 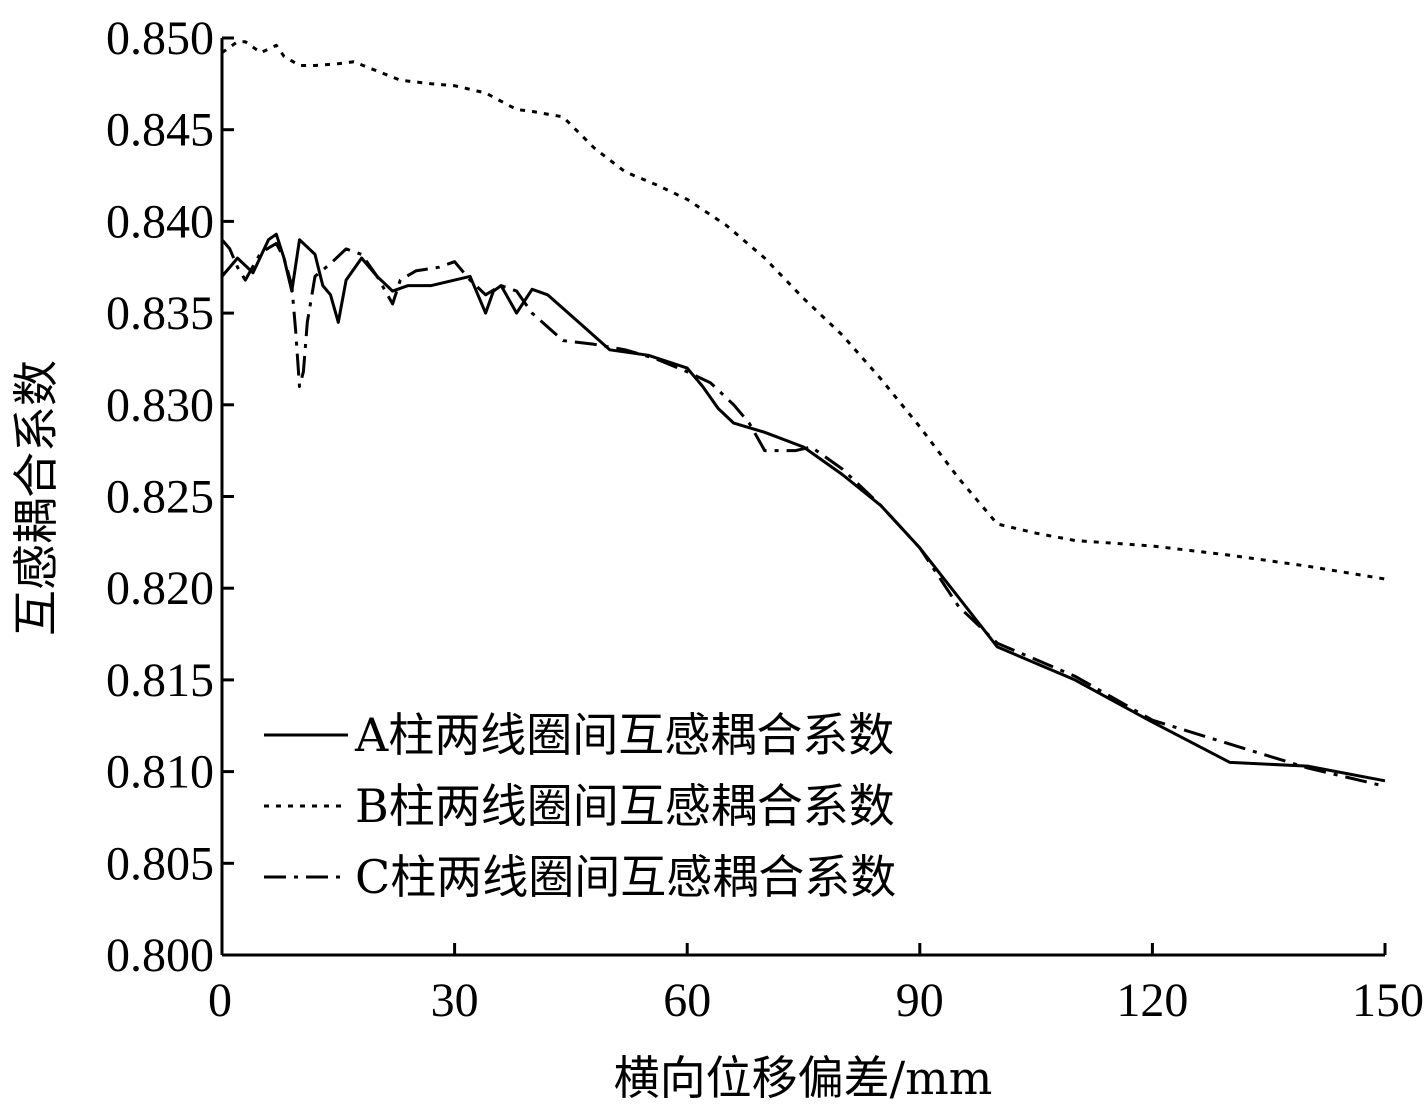 What do you see at coordinates (624, 735) in the screenshot?
I see `legend-label-a: A柱两线圈间互感耦合系数` at bounding box center [624, 735].